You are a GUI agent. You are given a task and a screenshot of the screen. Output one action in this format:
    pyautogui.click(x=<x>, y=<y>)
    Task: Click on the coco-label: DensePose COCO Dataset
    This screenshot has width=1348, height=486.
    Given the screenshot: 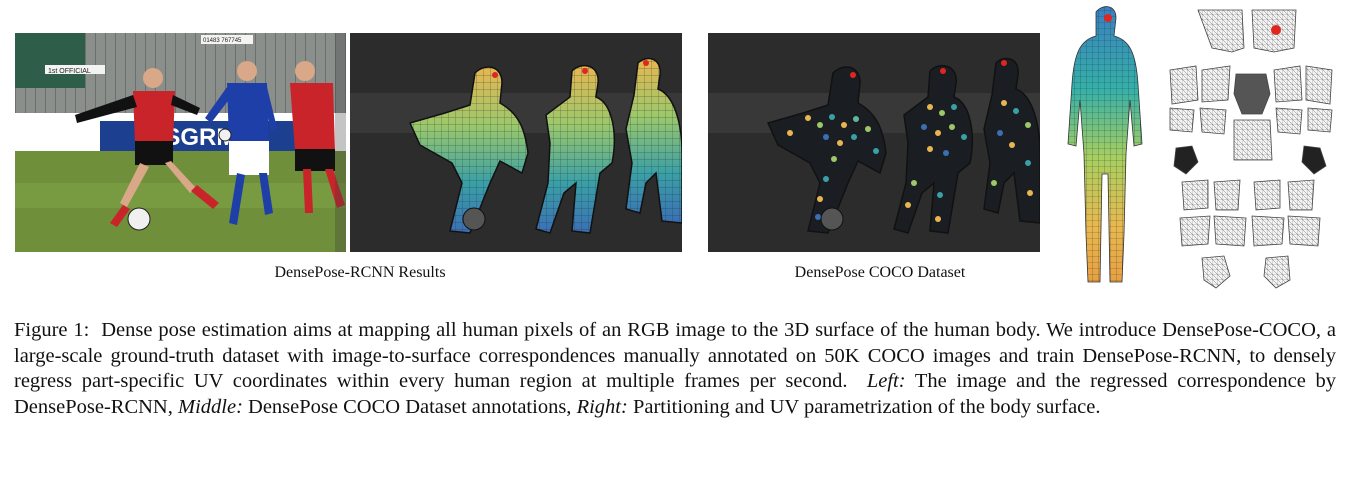 What is the action you would take?
    pyautogui.click(x=880, y=272)
    